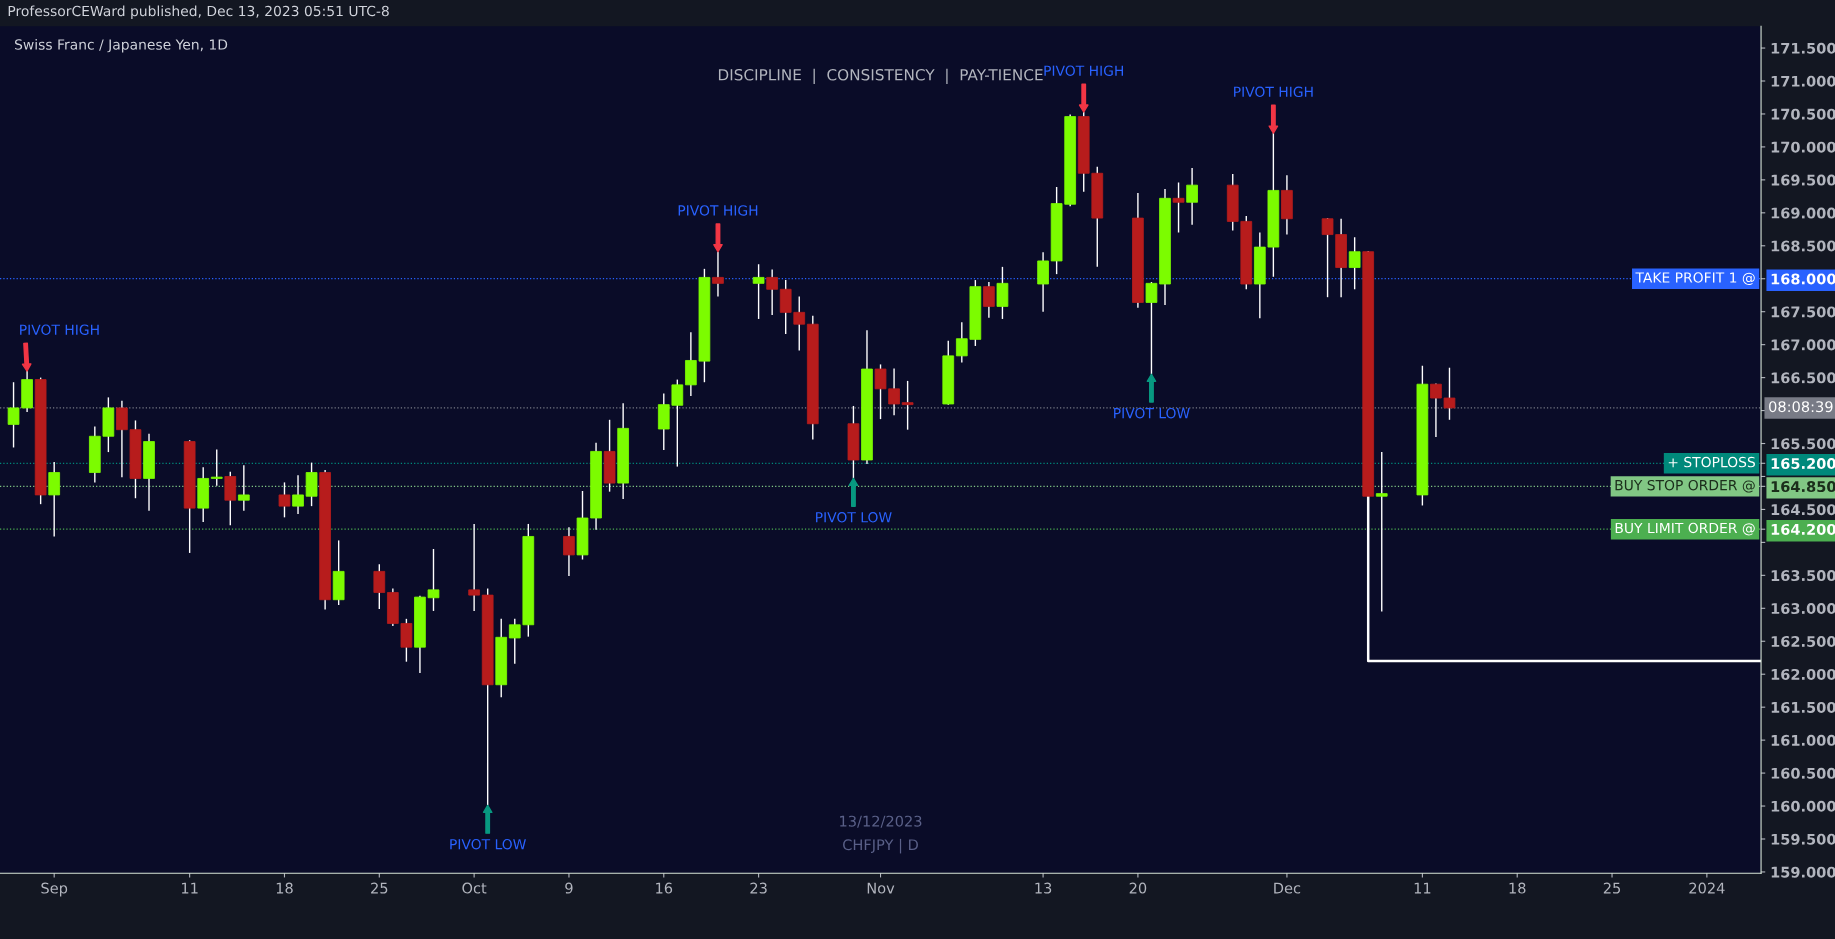 This screenshot has height=939, width=1835. I want to click on y-tick-label: 162.000, so click(1803, 674).